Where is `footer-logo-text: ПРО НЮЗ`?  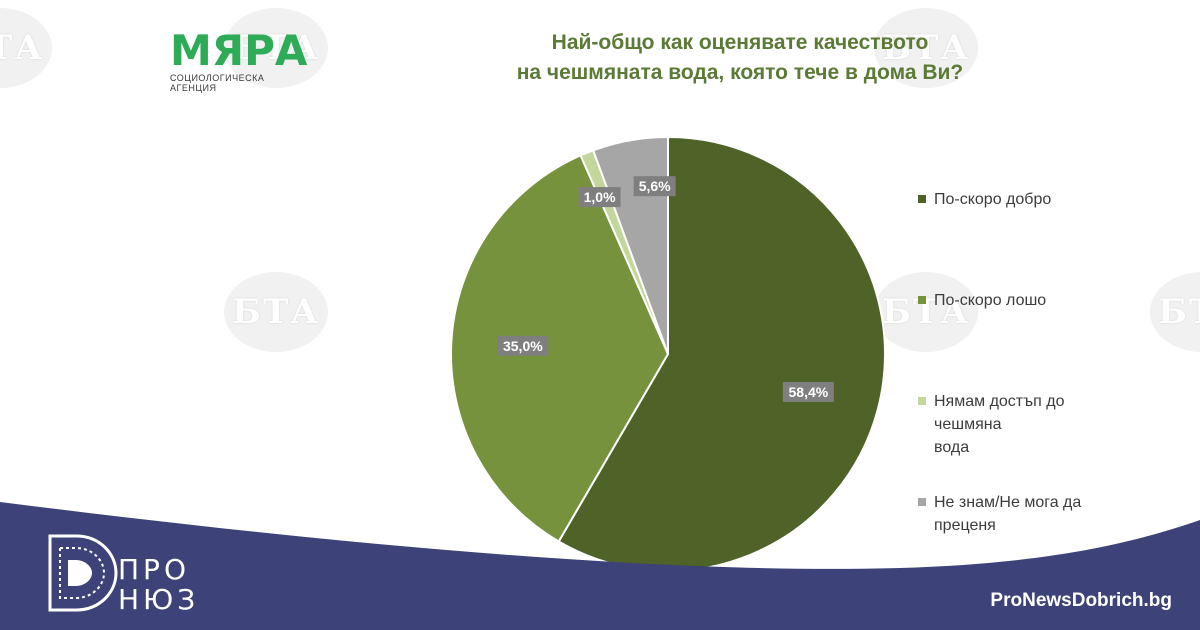 footer-logo-text: ПРО НЮЗ is located at coordinates (158, 585).